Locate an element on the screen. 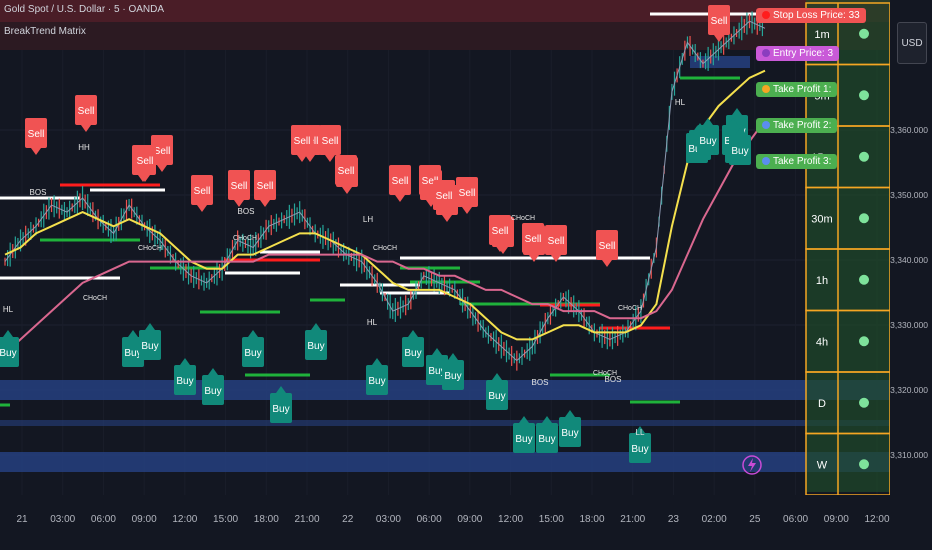 This screenshot has width=932, height=550. time-tick-label: 15:00 is located at coordinates (225, 519).